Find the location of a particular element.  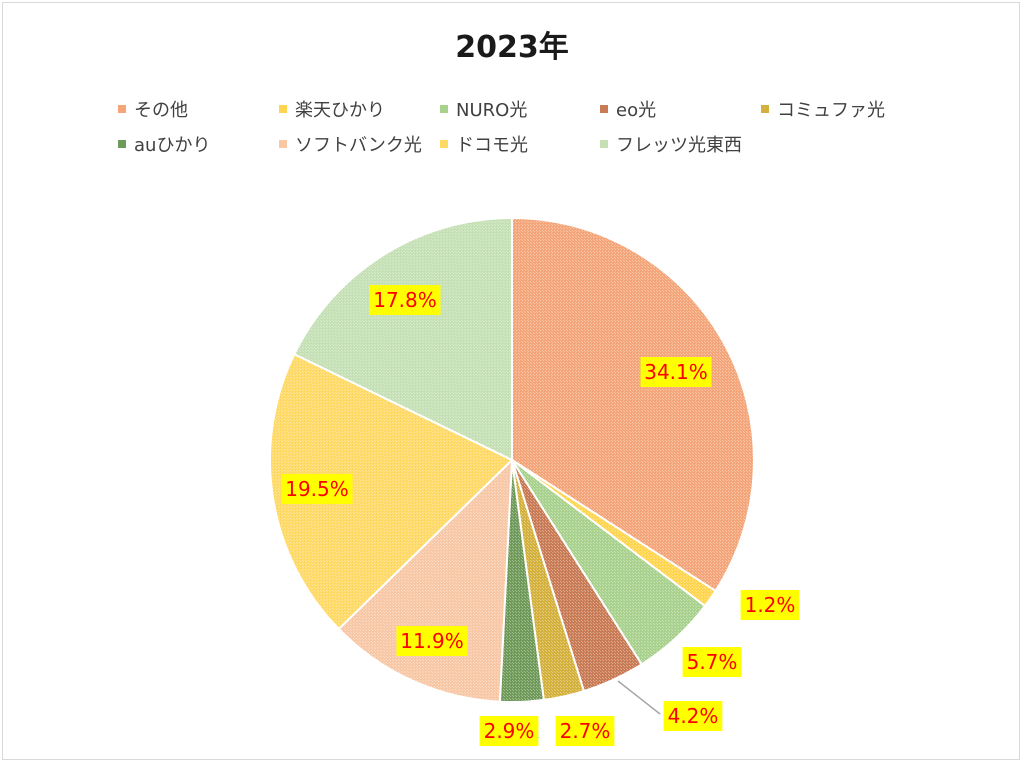

data-label-text: 34.1% is located at coordinates (676, 372).